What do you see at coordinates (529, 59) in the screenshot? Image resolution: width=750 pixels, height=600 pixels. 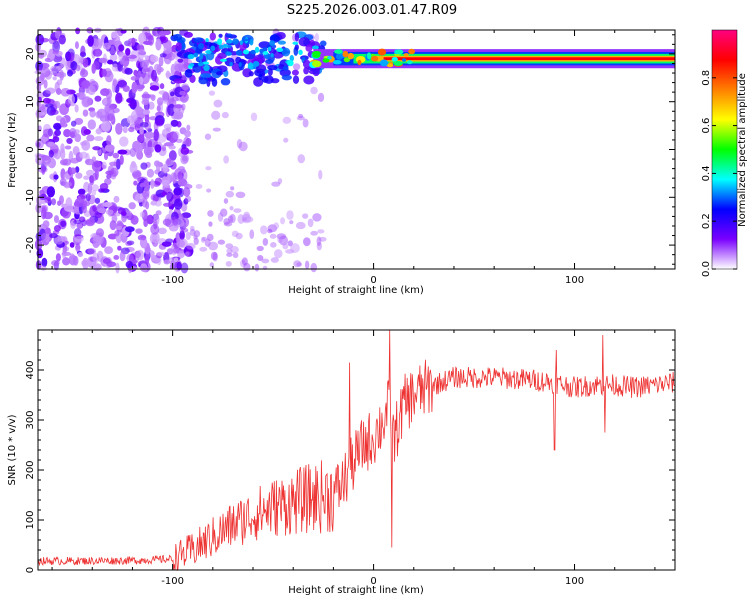 I see `signal-line-band` at bounding box center [529, 59].